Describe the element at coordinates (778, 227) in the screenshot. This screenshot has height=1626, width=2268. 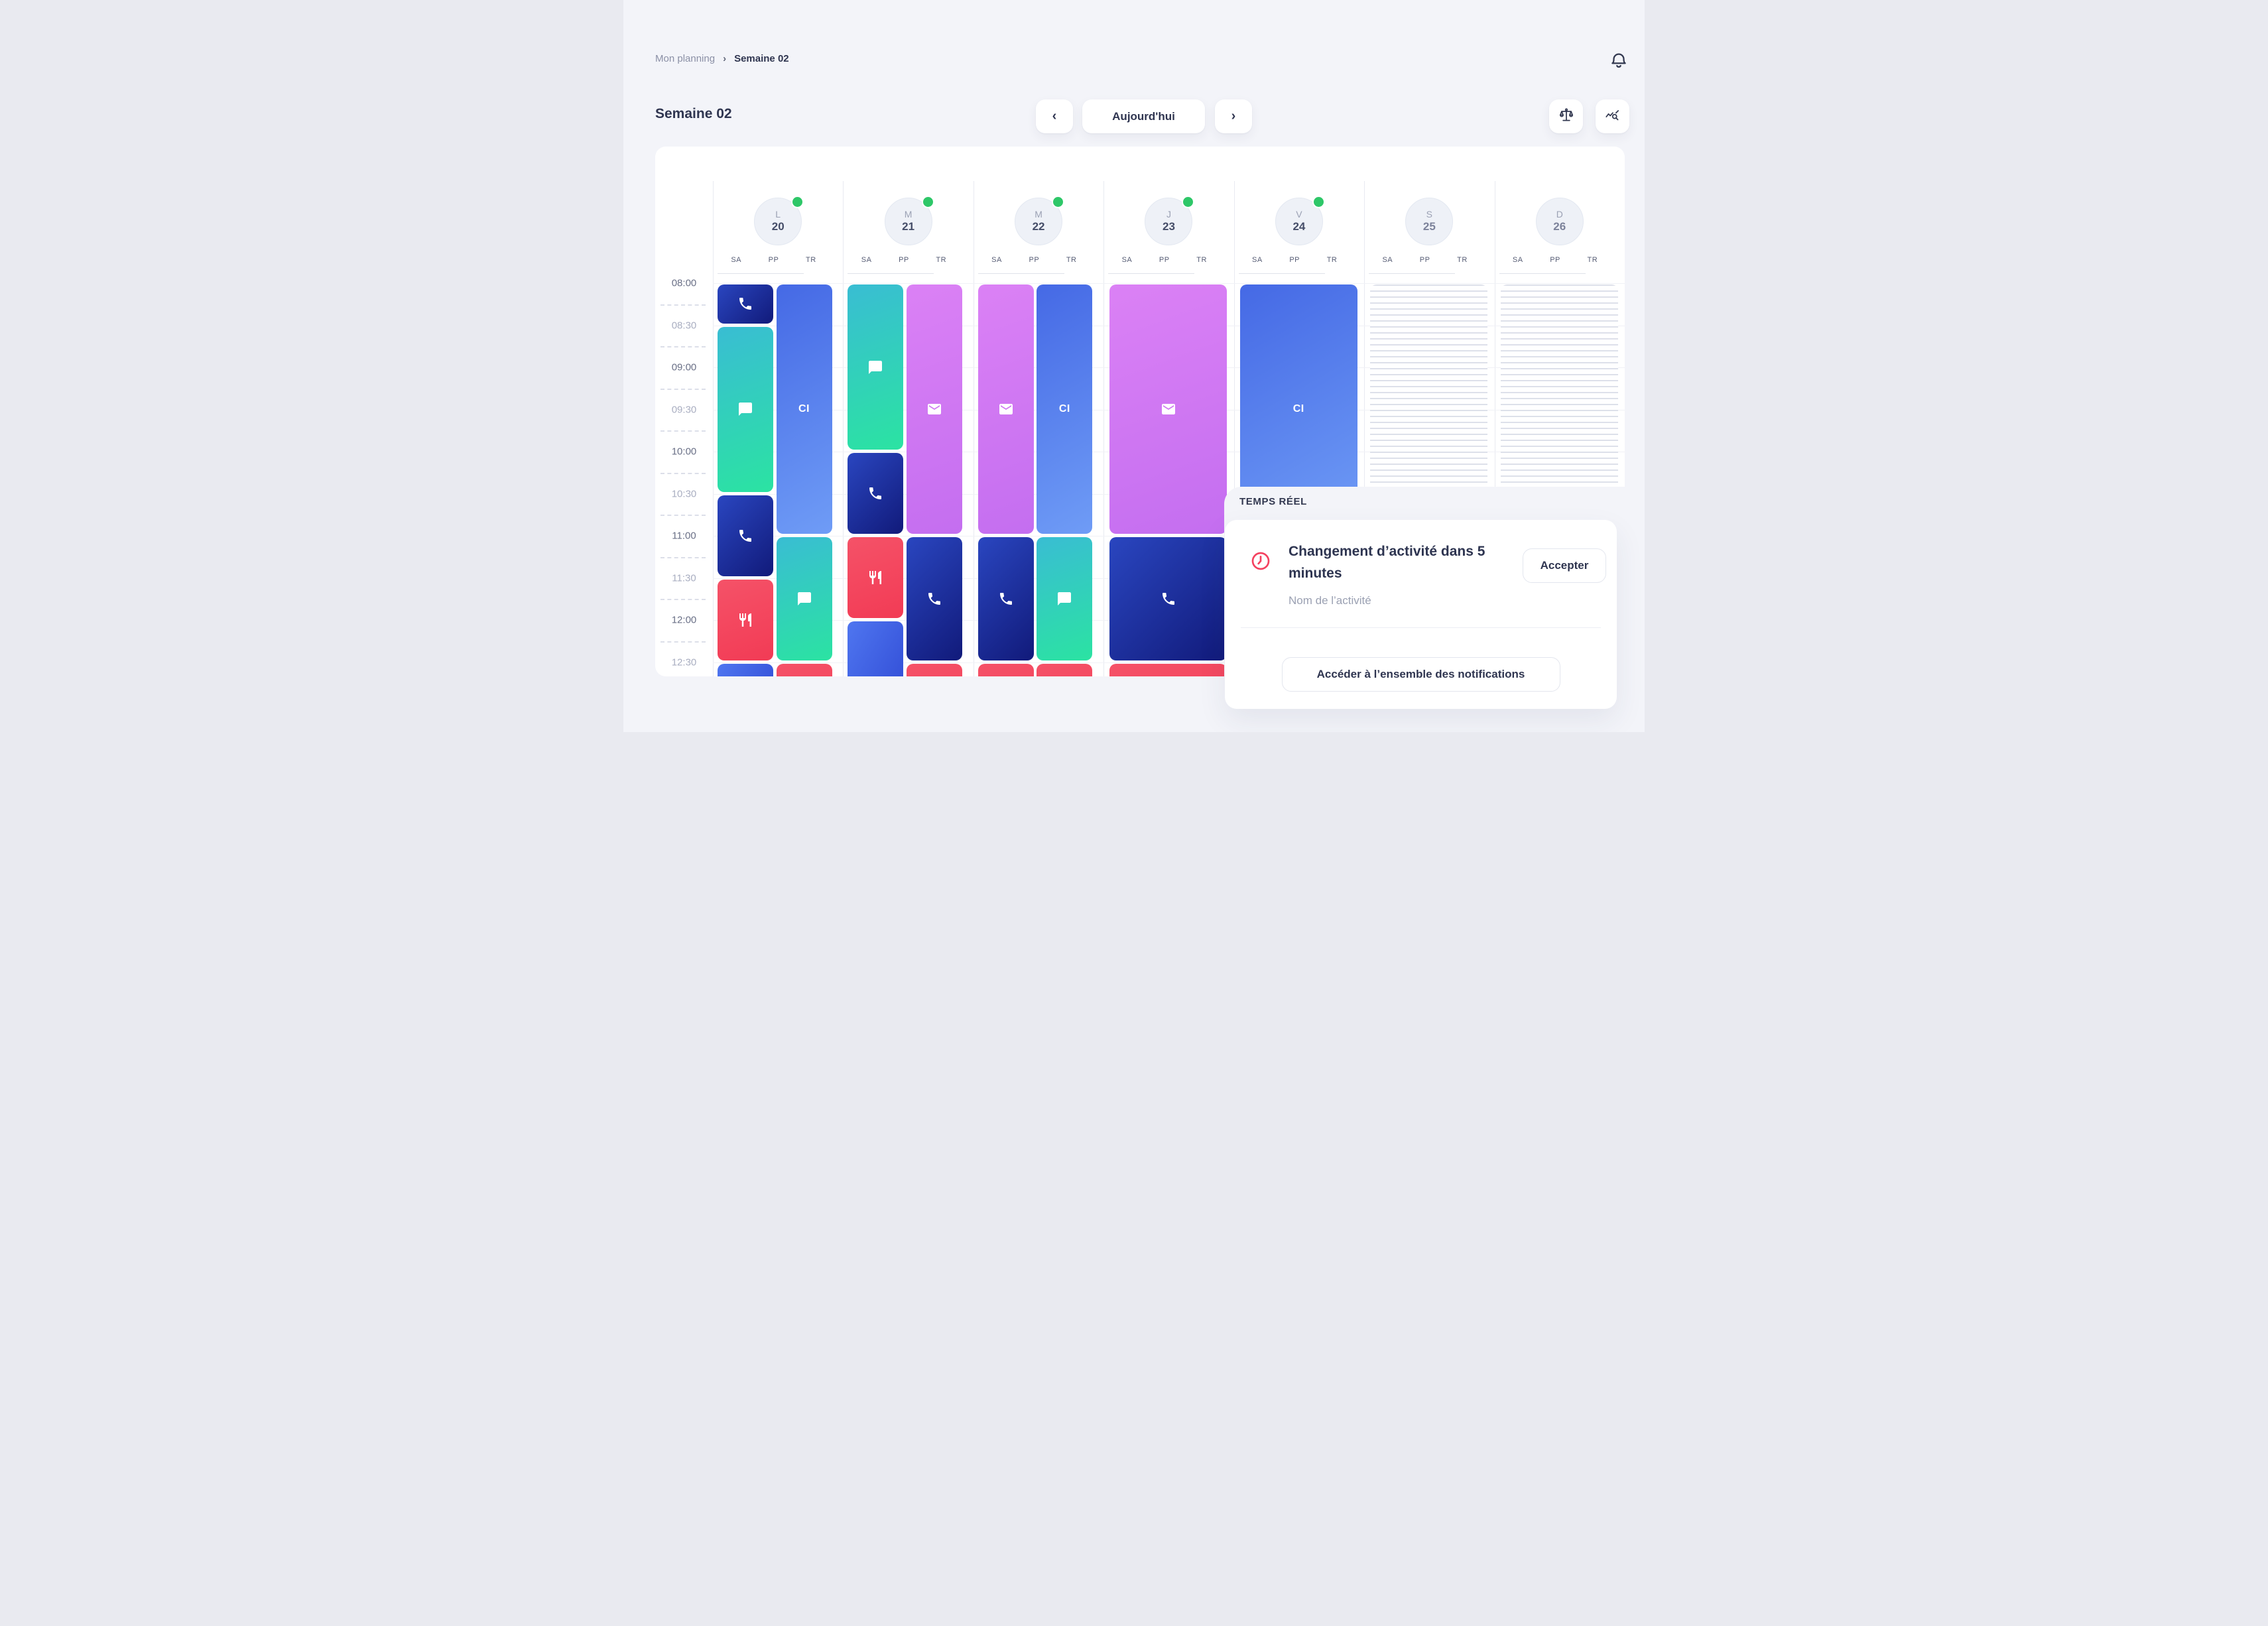
I see `day-number: 20` at that location.